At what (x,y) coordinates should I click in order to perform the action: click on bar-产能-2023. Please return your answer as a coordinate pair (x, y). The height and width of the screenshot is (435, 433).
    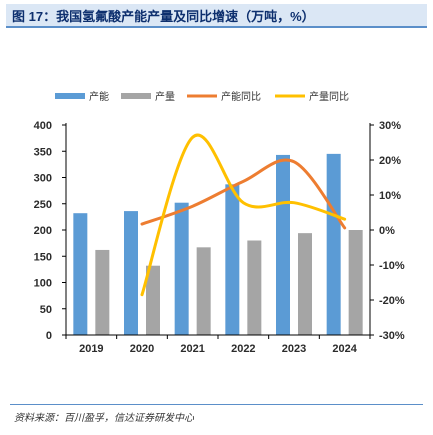
    Looking at the image, I should click on (283, 244).